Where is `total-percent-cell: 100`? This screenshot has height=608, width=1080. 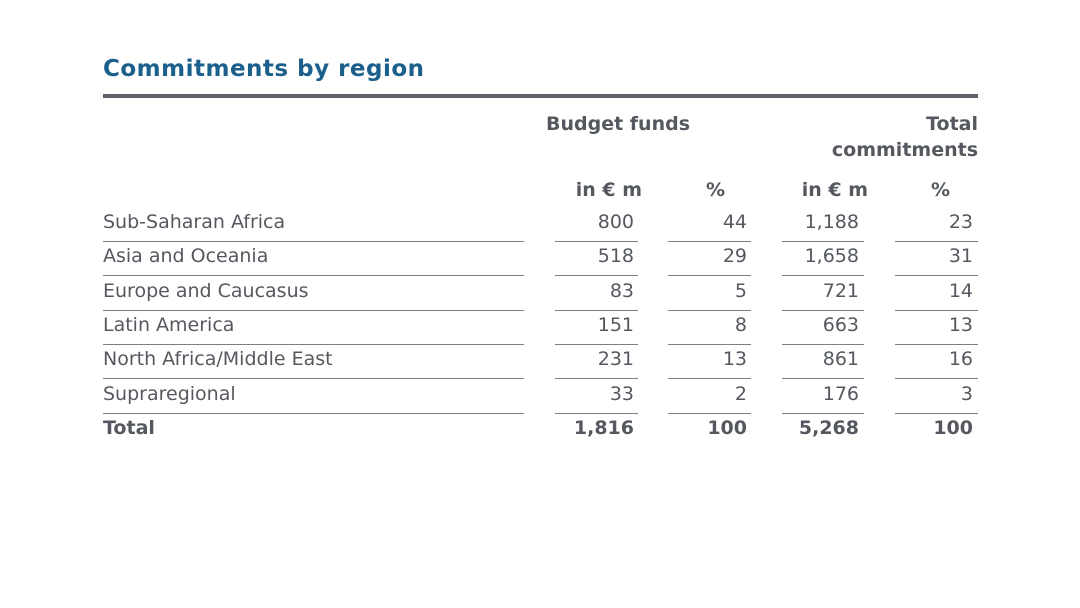
total-percent-cell: 100 is located at coordinates (953, 427).